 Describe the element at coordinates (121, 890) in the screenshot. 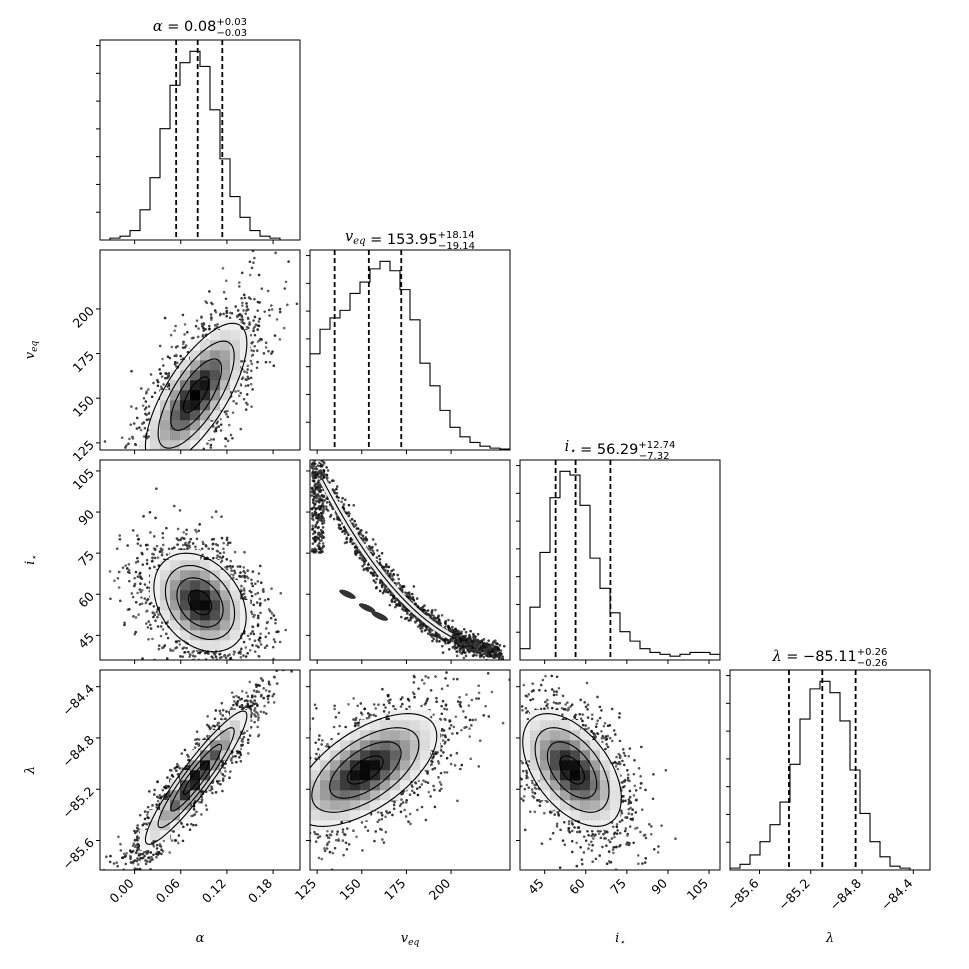

I see `x-tick-label-alpha: 0.00` at that location.